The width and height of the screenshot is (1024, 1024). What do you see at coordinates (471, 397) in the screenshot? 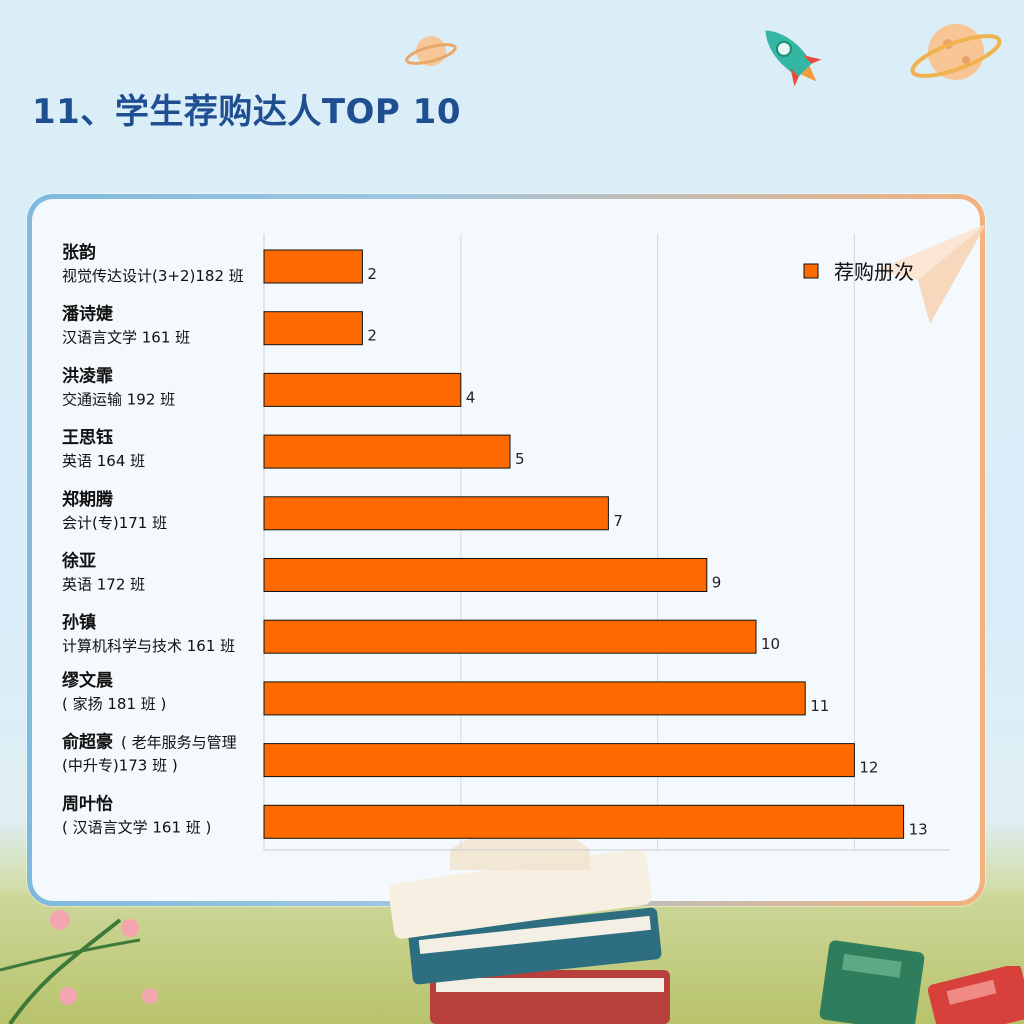
I see `bar-value-label: 4` at bounding box center [471, 397].